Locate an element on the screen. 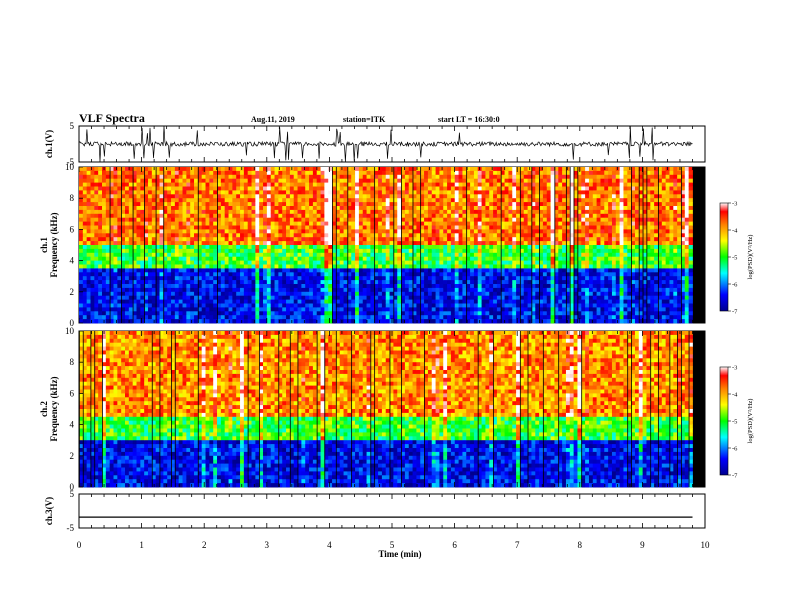 The height and width of the screenshot is (612, 792). sferic-line is located at coordinates (133, 245).